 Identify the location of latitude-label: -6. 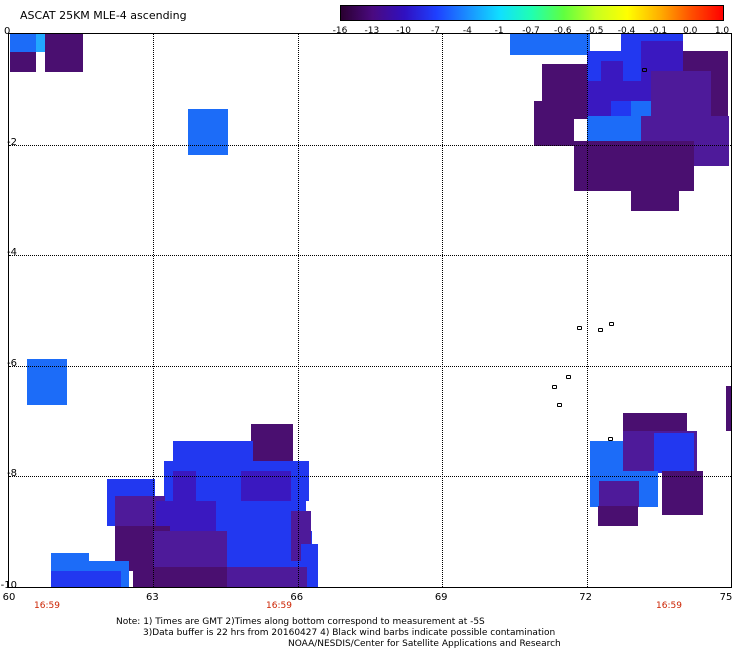
(12, 363).